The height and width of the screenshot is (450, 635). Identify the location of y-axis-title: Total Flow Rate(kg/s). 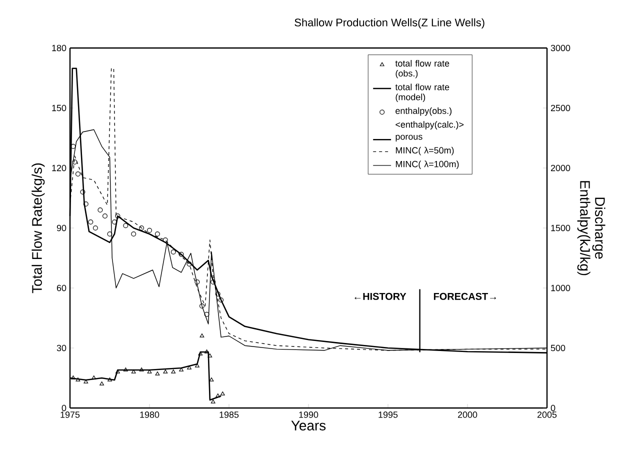
(38, 228).